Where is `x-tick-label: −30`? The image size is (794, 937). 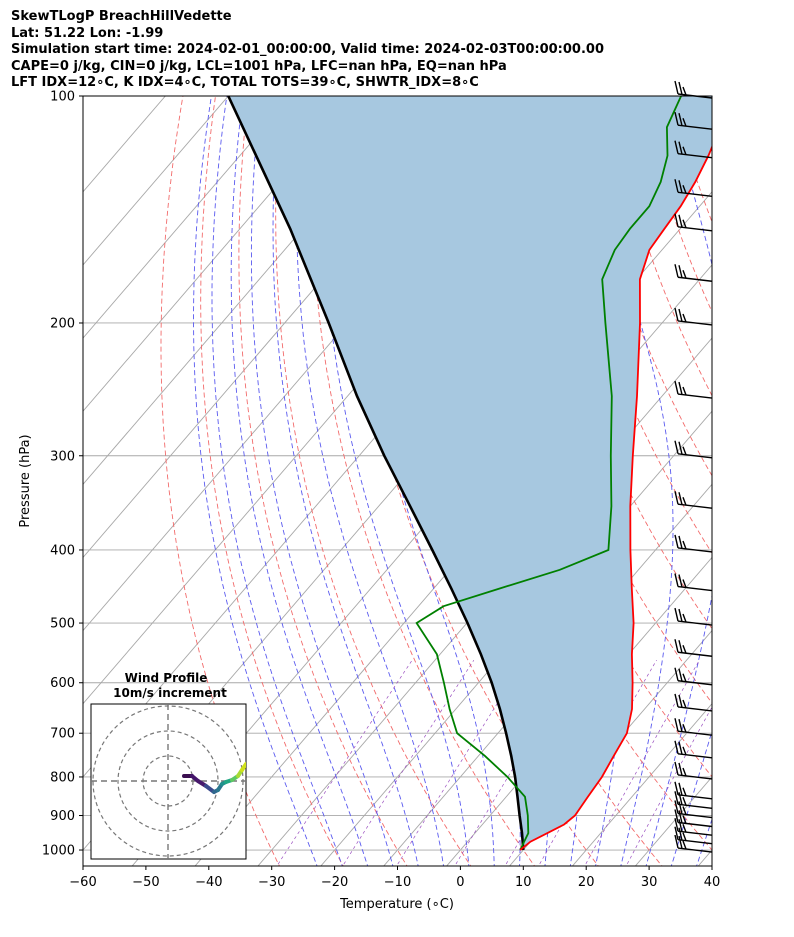
x-tick-label: −30 is located at coordinates (271, 882).